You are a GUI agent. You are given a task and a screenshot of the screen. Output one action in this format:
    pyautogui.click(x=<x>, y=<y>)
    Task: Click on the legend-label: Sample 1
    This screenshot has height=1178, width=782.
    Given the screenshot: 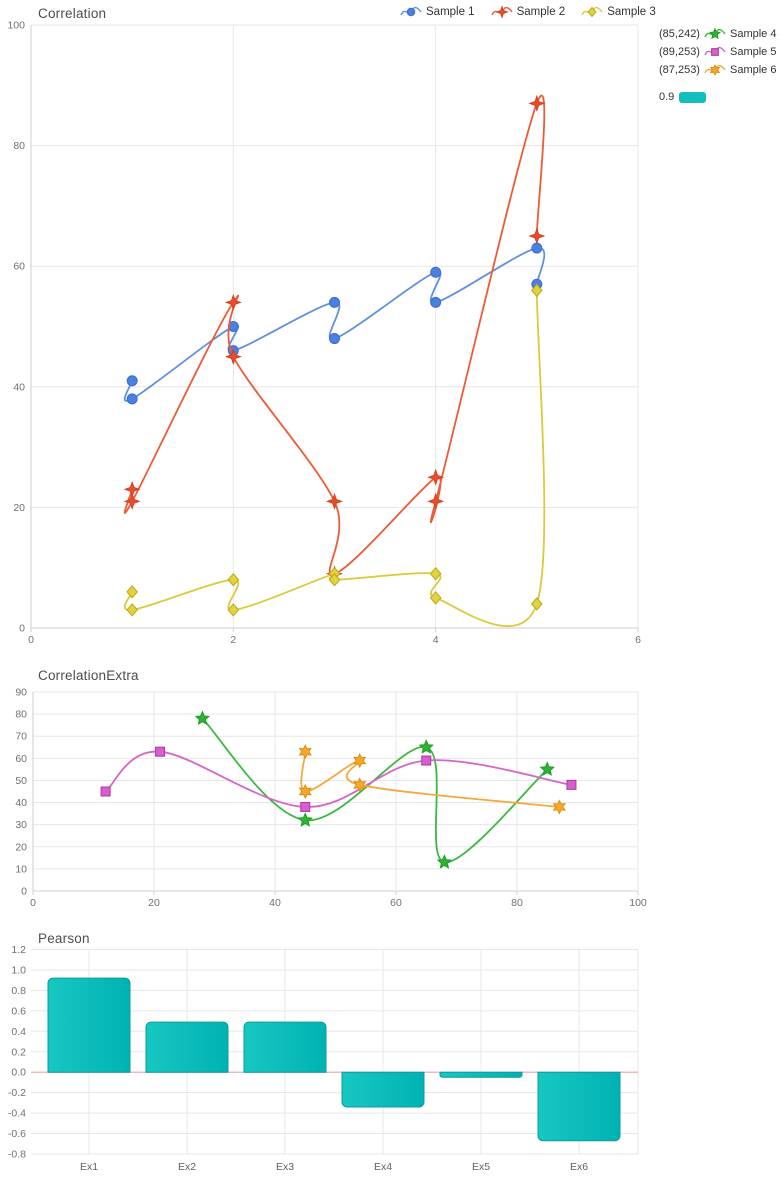 What is the action you would take?
    pyautogui.click(x=450, y=12)
    